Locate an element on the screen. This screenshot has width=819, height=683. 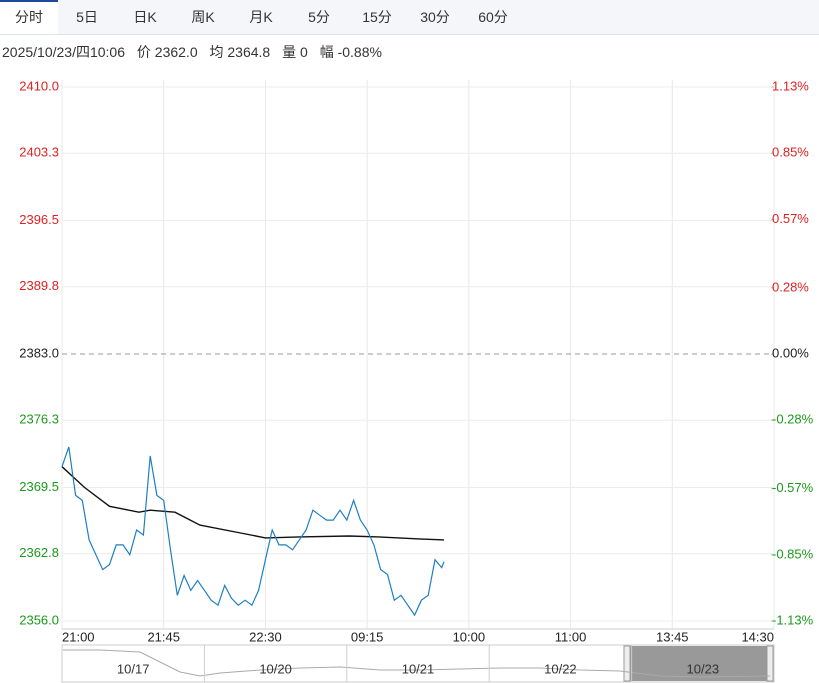
tab: 月K is located at coordinates (261, 17).